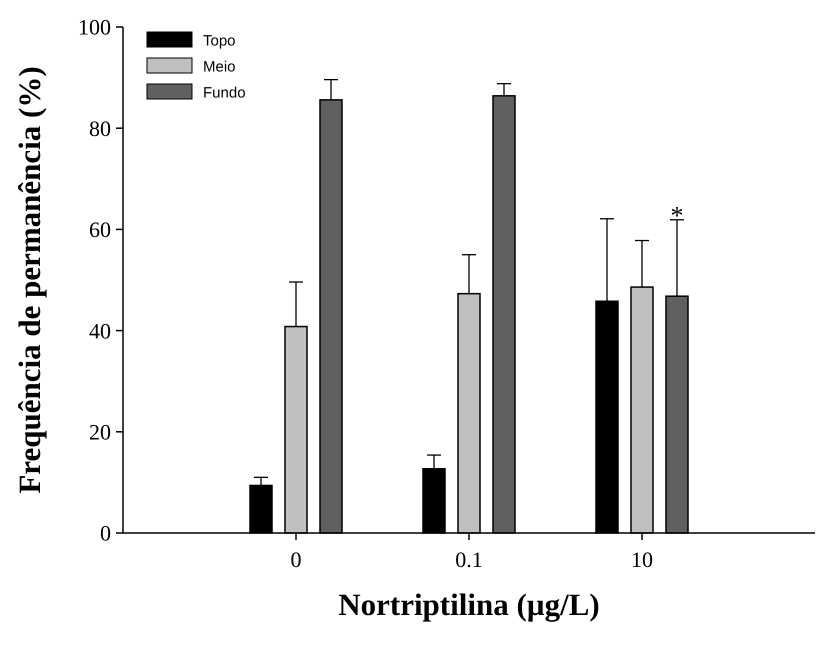 The image size is (826, 650). Describe the element at coordinates (100, 331) in the screenshot. I see `y-tick-label: 40` at that location.